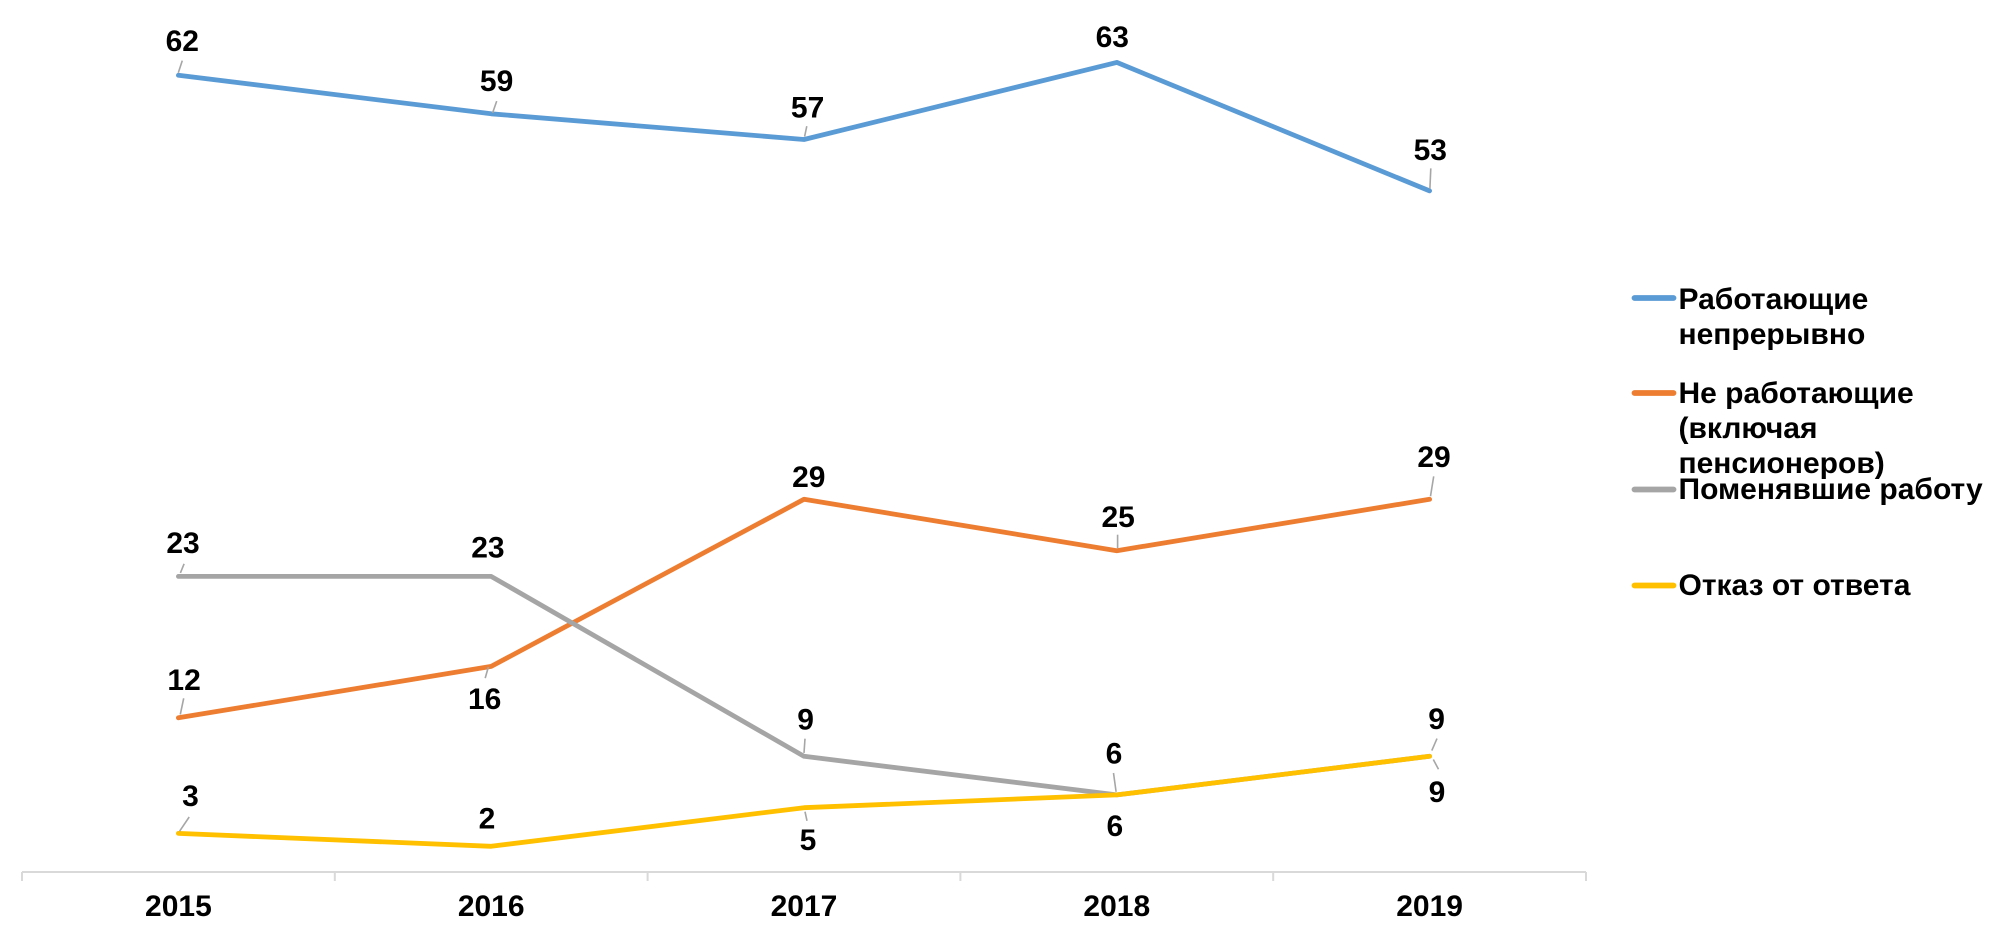 The image size is (2000, 936). Describe the element at coordinates (496, 81) in the screenshot. I see `svg-text: 59` at that location.